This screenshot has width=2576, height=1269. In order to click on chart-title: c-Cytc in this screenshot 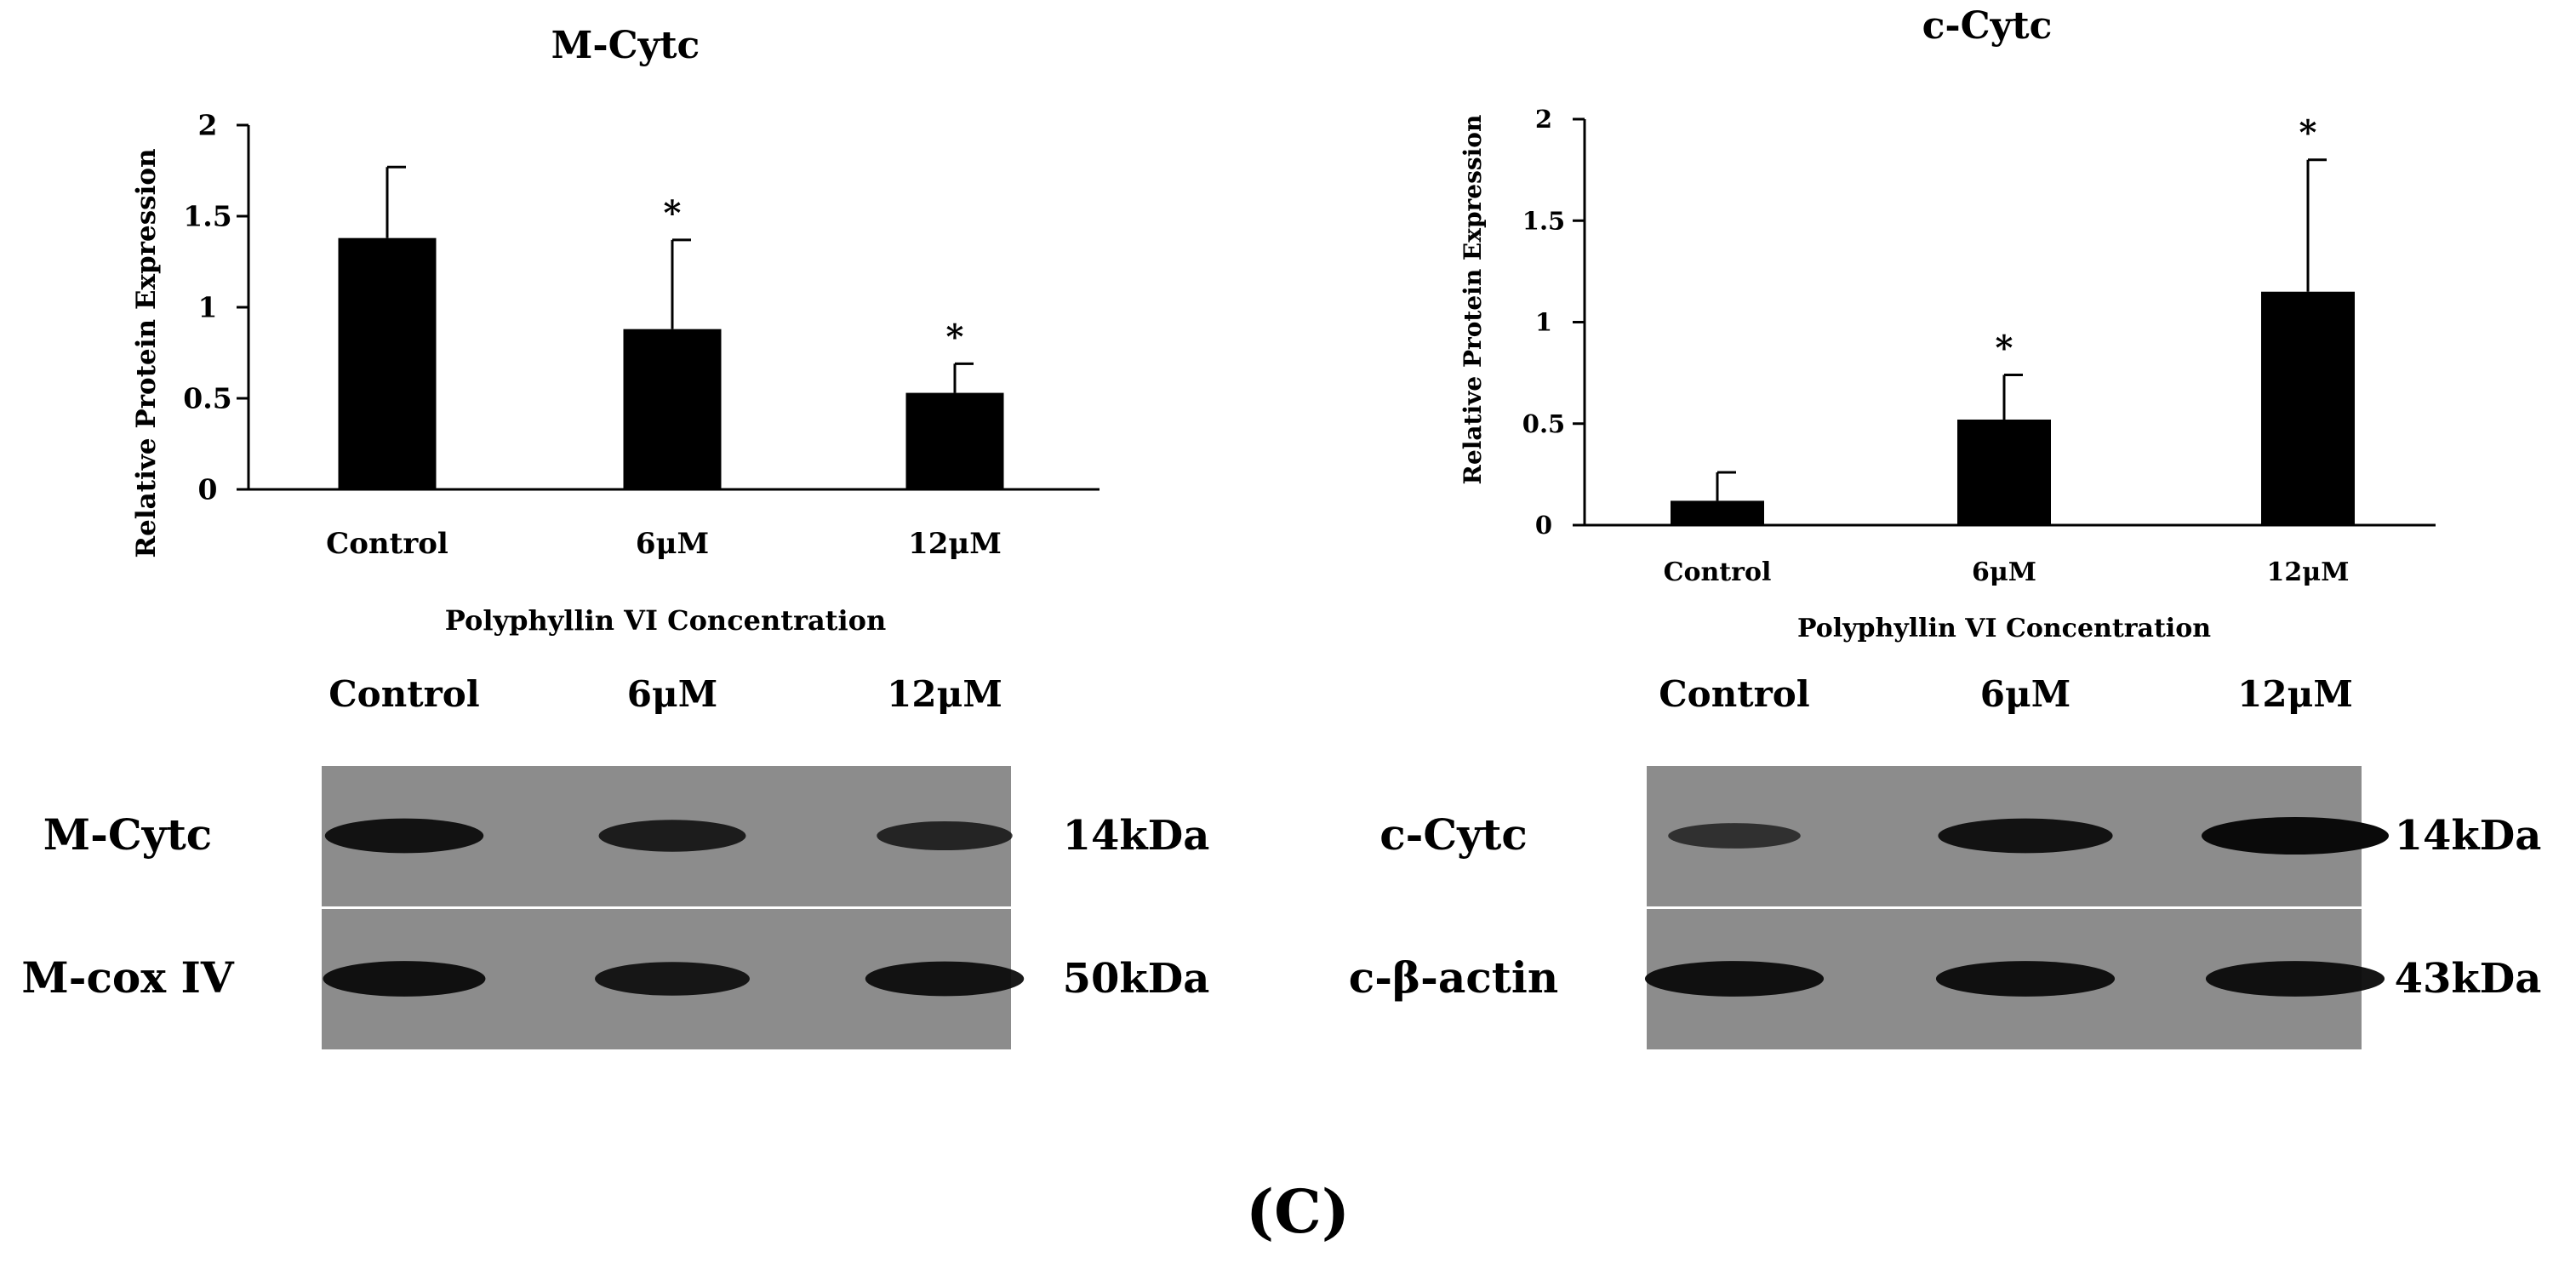, I will do `click(1987, 26)`.